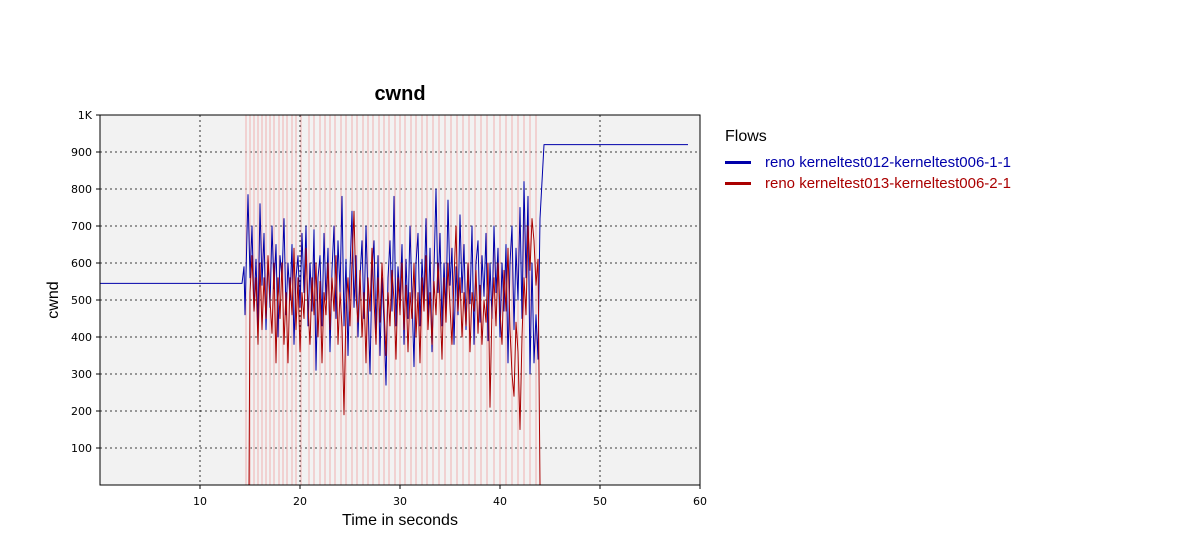 The image size is (1200, 550). I want to click on x-tick-label: 20, so click(300, 501).